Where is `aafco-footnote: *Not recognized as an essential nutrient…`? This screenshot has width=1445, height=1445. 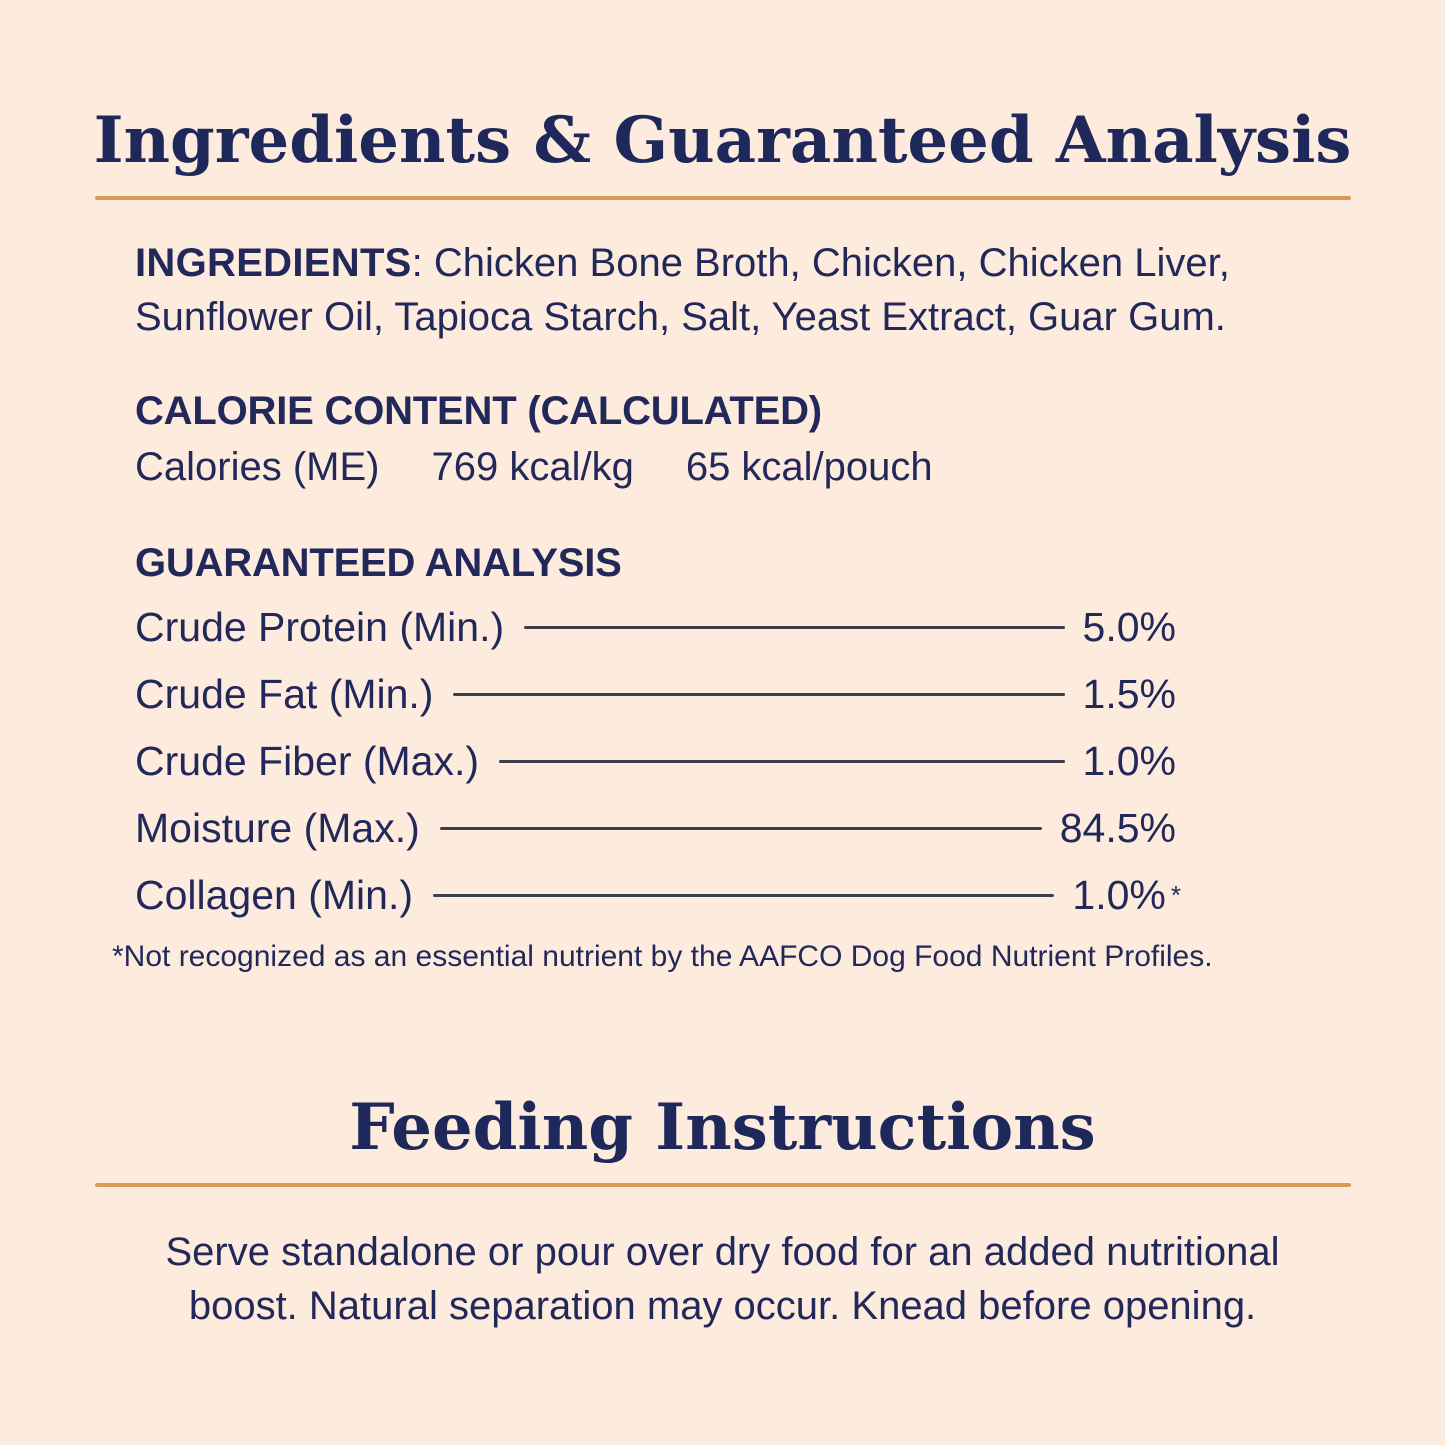 aafco-footnote: *Not recognized as an essential nutrient… is located at coordinates (662, 956).